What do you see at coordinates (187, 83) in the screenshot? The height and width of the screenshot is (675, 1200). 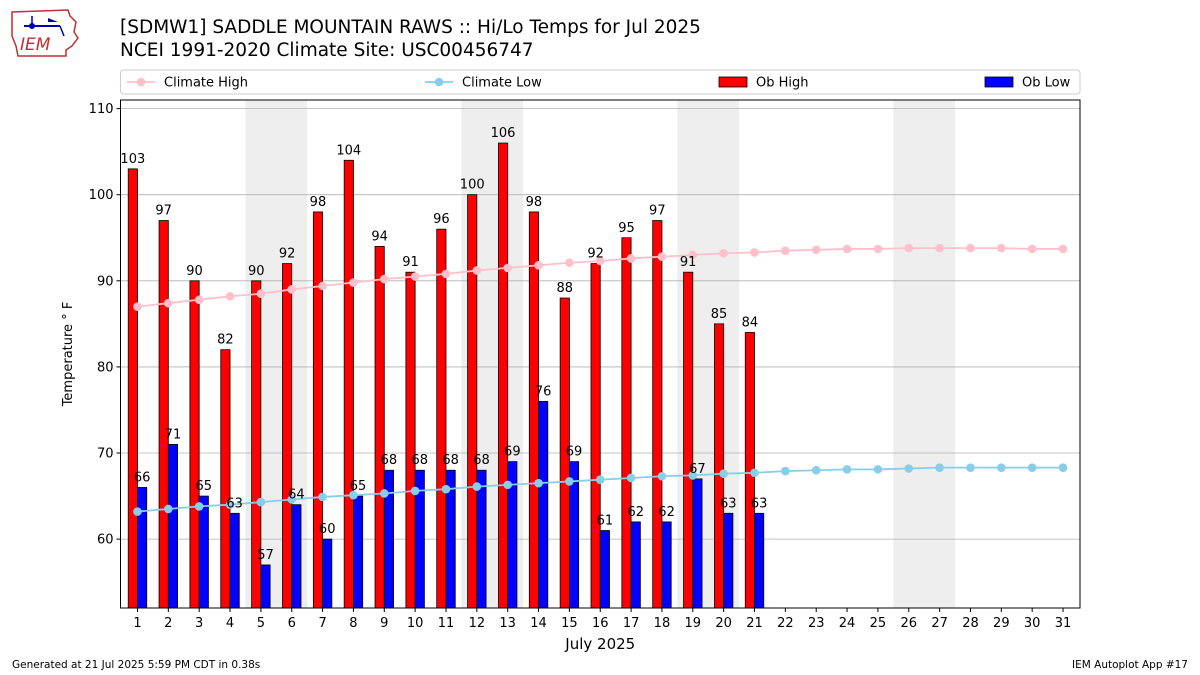 I see `legend-climate-high: Climate High` at bounding box center [187, 83].